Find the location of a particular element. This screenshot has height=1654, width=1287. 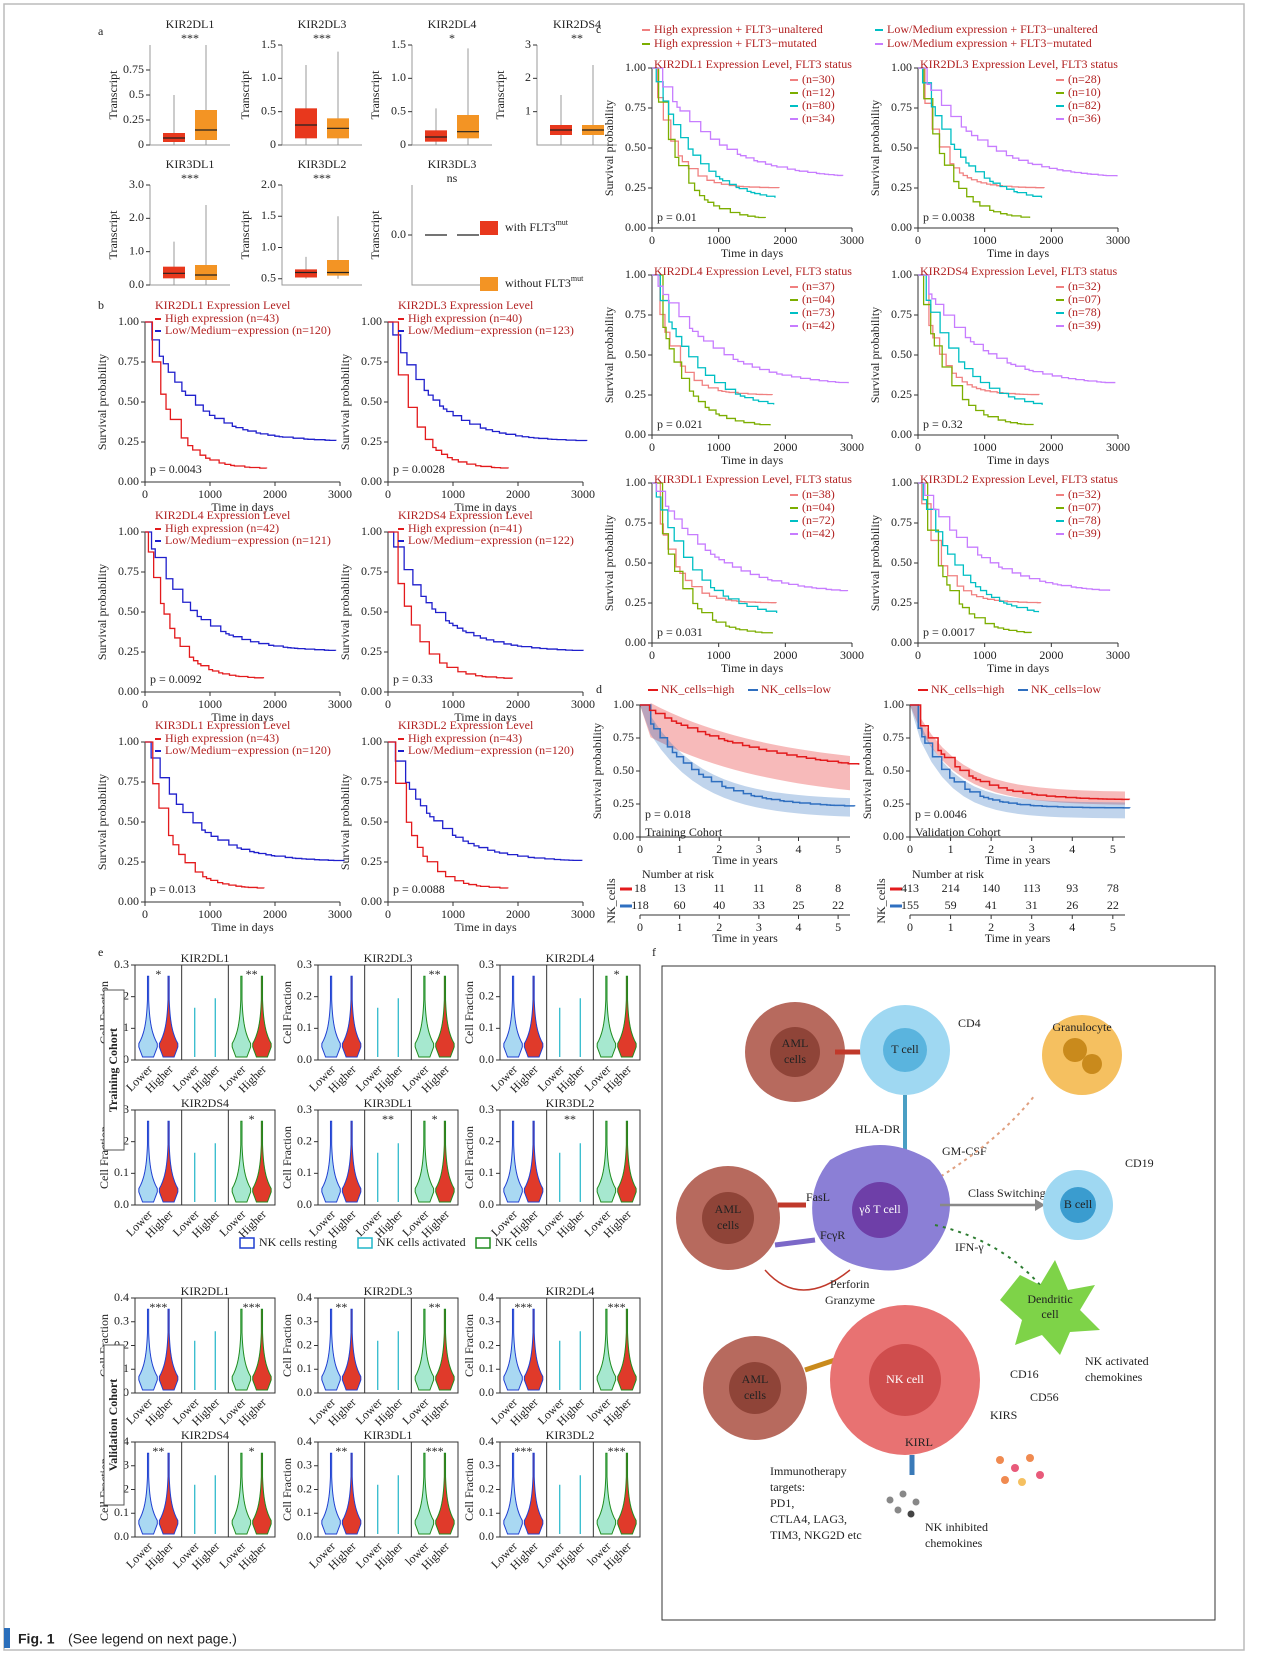

significance: * is located at coordinates (452, 38).